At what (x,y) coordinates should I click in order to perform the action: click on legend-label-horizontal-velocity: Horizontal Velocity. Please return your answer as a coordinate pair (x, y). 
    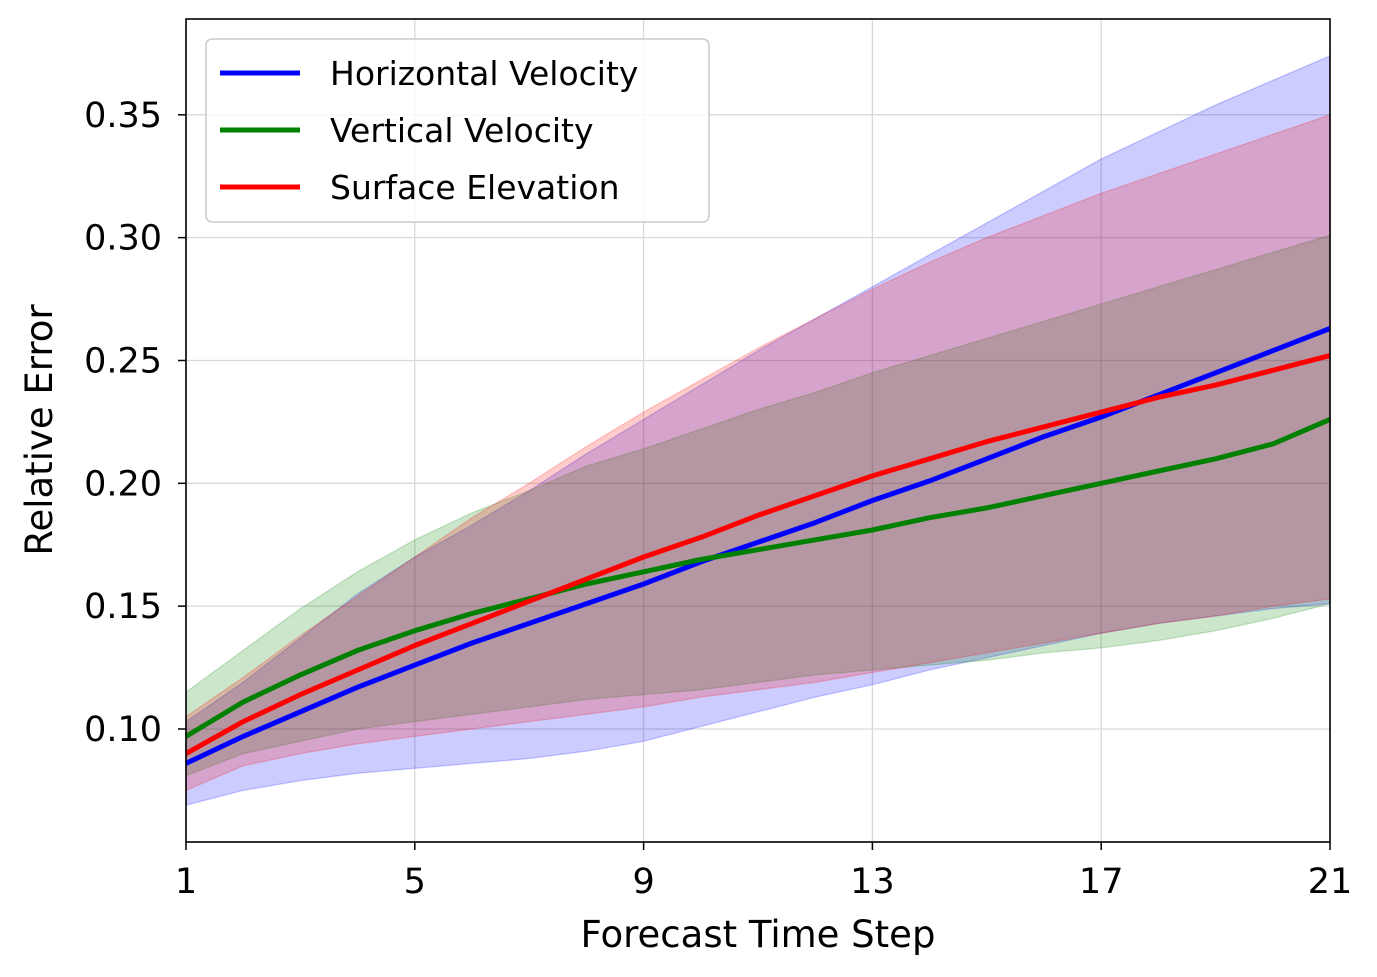
    Looking at the image, I should click on (484, 73).